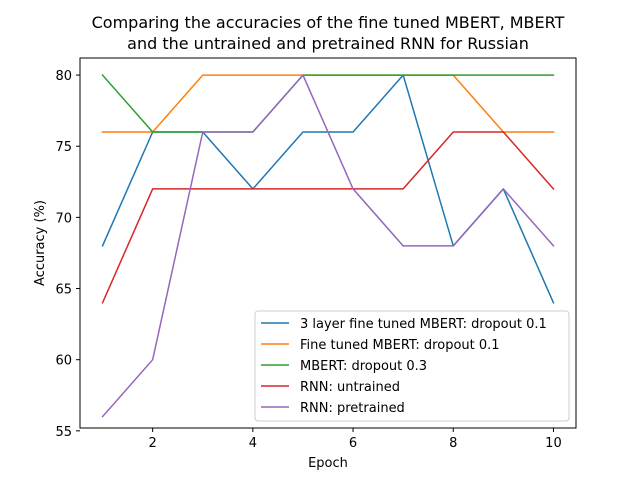 This screenshot has width=640, height=480. Describe the element at coordinates (153, 443) in the screenshot. I see `x-tick-label: 2` at that location.